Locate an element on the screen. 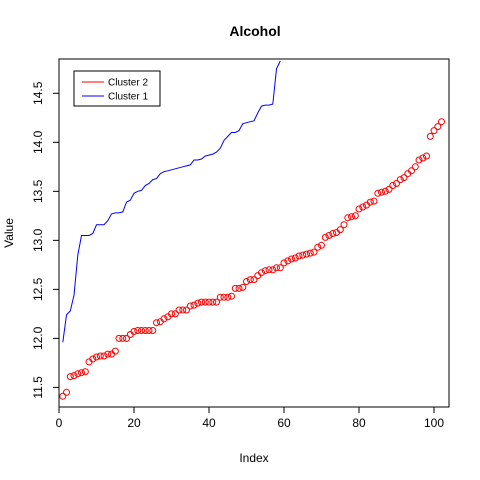  y-tick-label: 11.5 is located at coordinates (38, 387).